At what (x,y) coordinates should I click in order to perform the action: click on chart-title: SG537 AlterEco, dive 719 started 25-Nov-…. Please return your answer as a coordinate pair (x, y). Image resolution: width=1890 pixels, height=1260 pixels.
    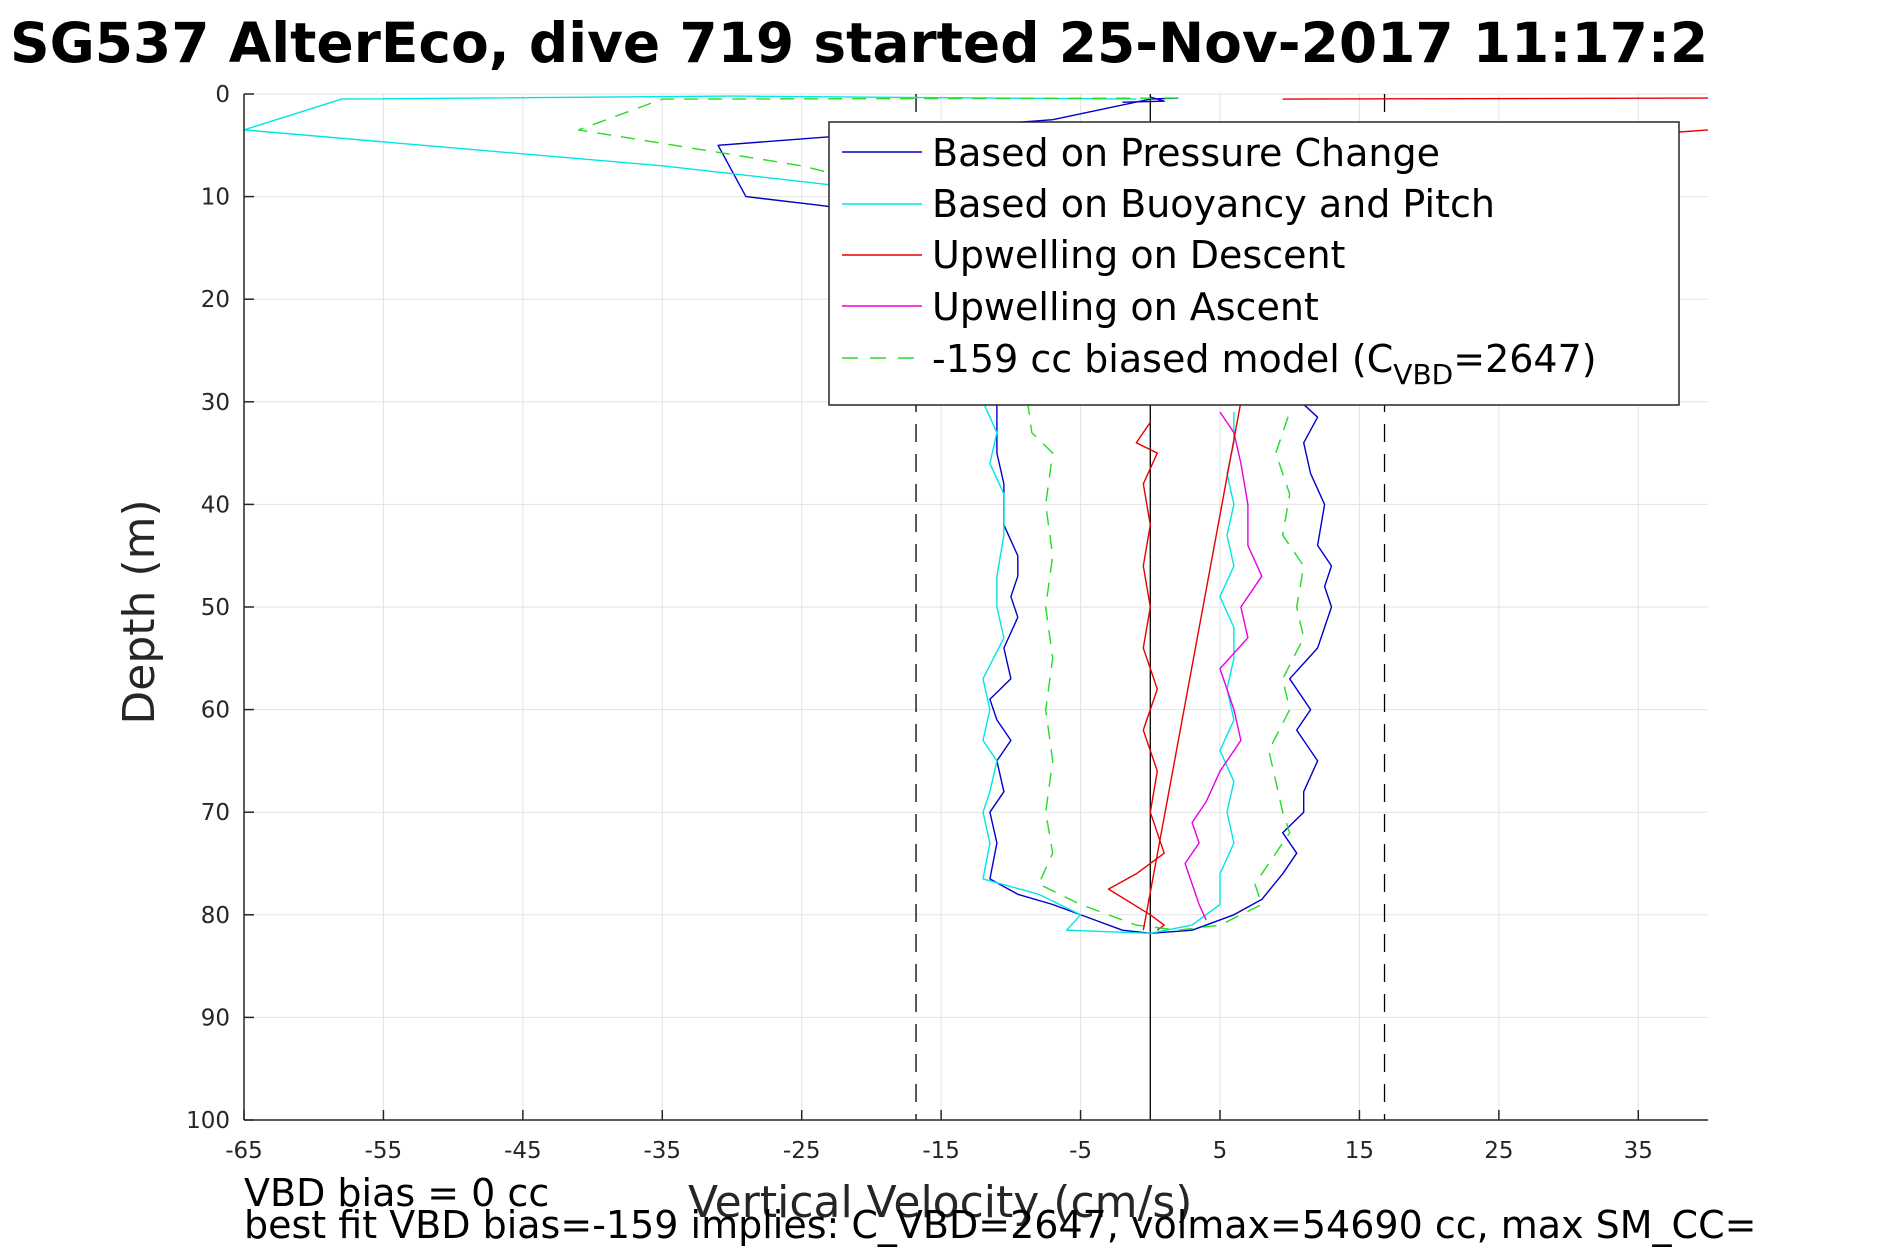
    Looking at the image, I should click on (859, 43).